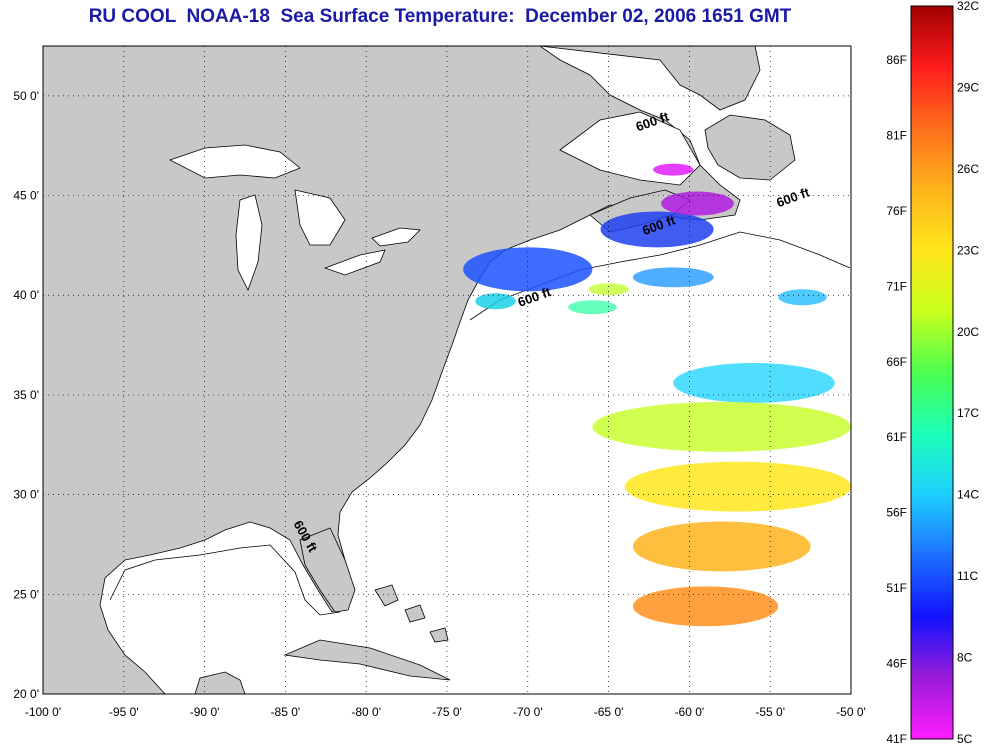 Image resolution: width=984 pixels, height=754 pixels. I want to click on labrador-land, so click(650, 78).